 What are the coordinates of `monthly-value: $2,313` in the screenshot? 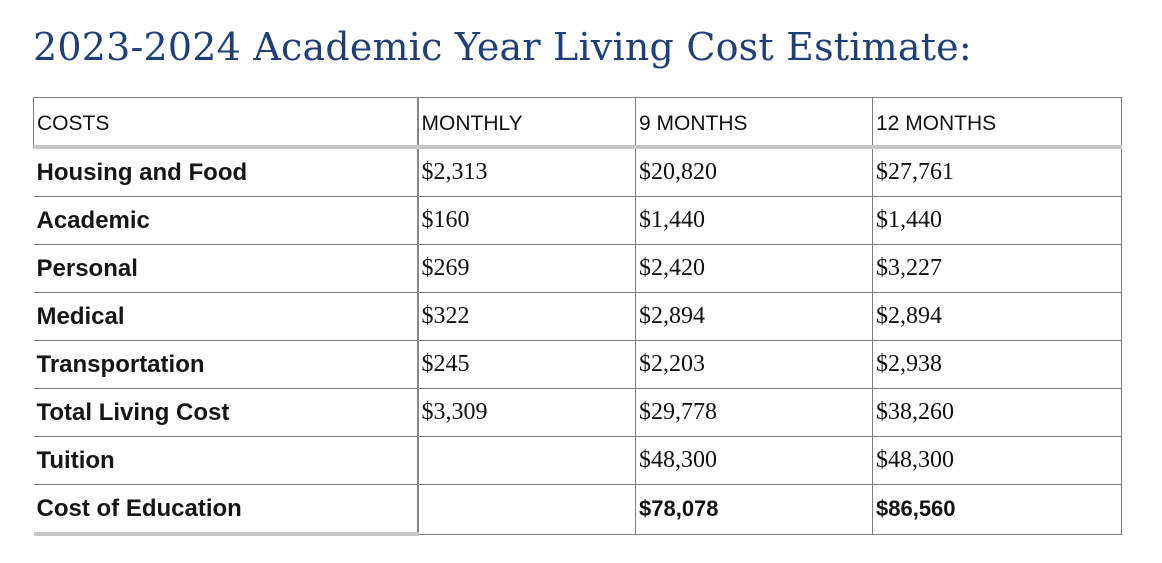 It's located at (526, 172).